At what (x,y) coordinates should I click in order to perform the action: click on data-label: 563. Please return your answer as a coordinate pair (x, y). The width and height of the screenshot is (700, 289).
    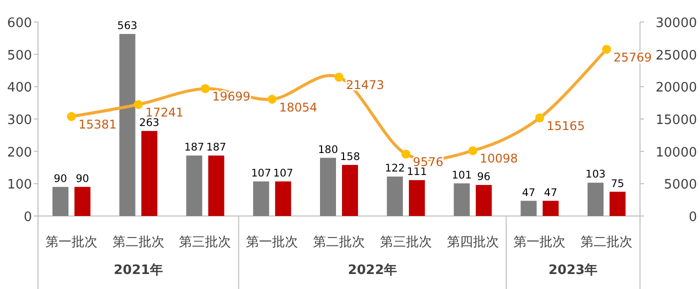
    Looking at the image, I should click on (127, 26).